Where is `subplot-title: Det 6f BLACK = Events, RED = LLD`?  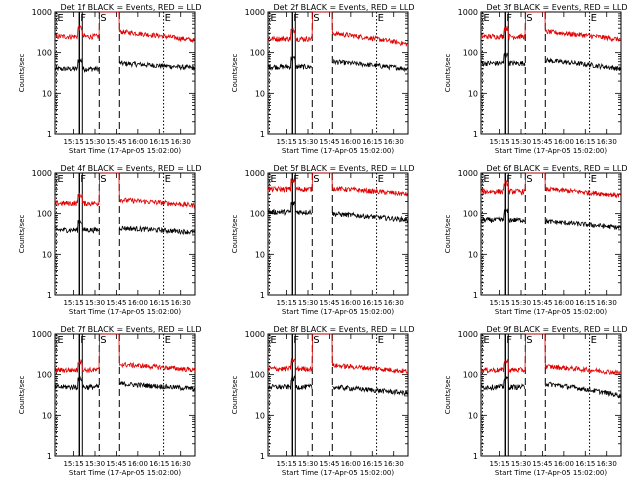 subplot-title: Det 6f BLACK = Events, RED = LLD is located at coordinates (556, 168).